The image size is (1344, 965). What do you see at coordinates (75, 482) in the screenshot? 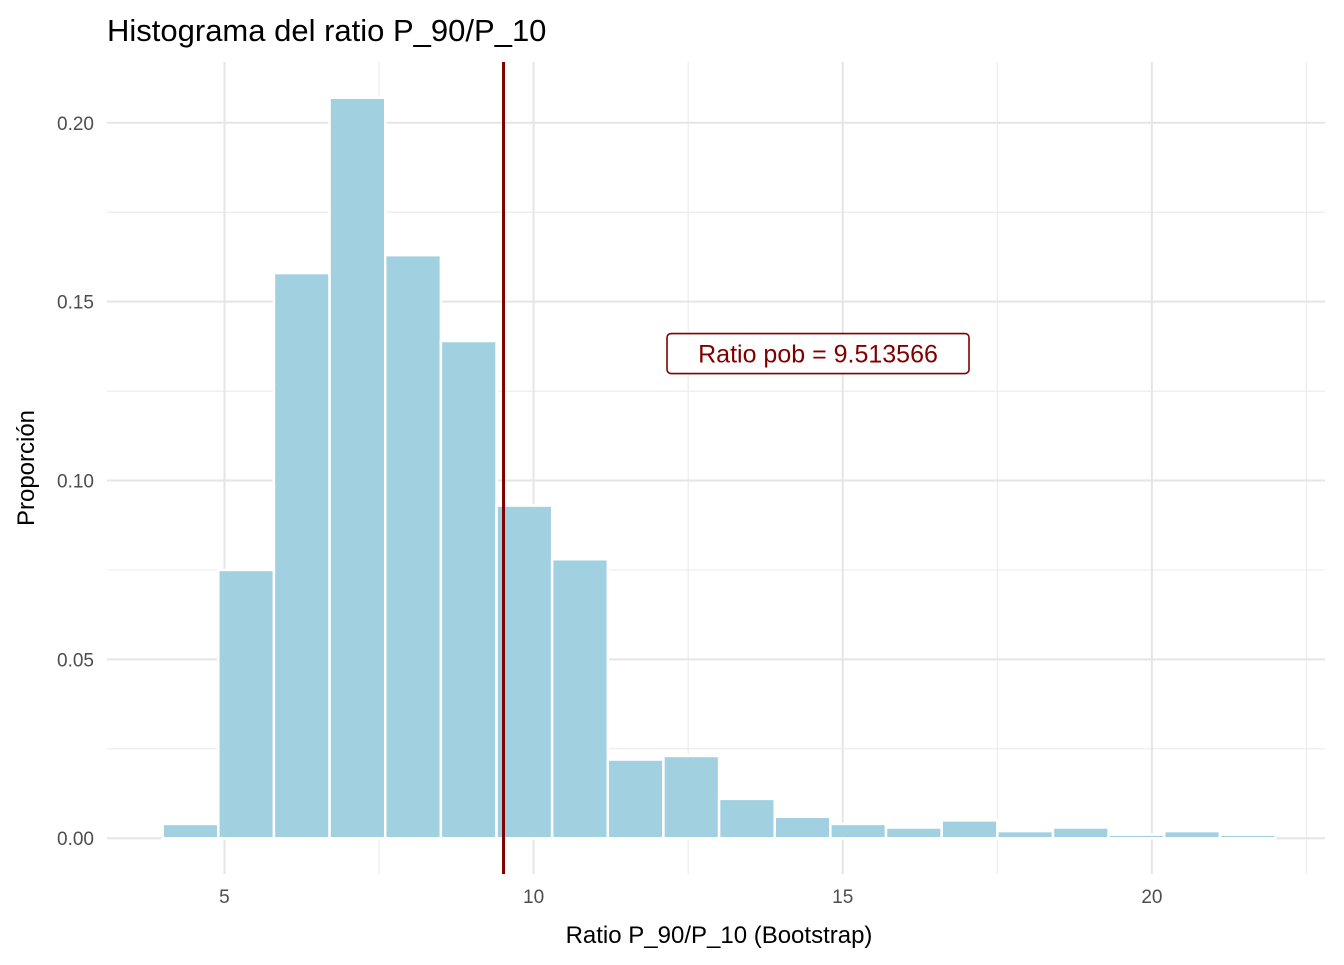
I see `y-tick-label: 0.10` at bounding box center [75, 482].